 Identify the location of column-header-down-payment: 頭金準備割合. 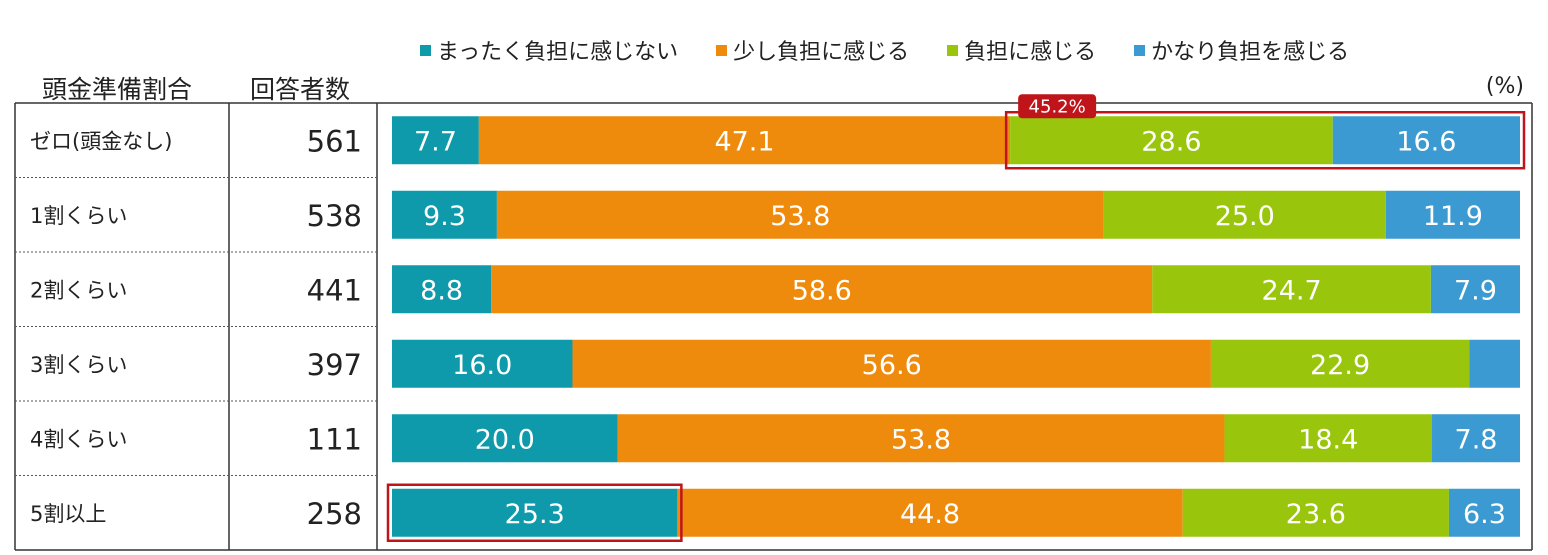
(117, 89).